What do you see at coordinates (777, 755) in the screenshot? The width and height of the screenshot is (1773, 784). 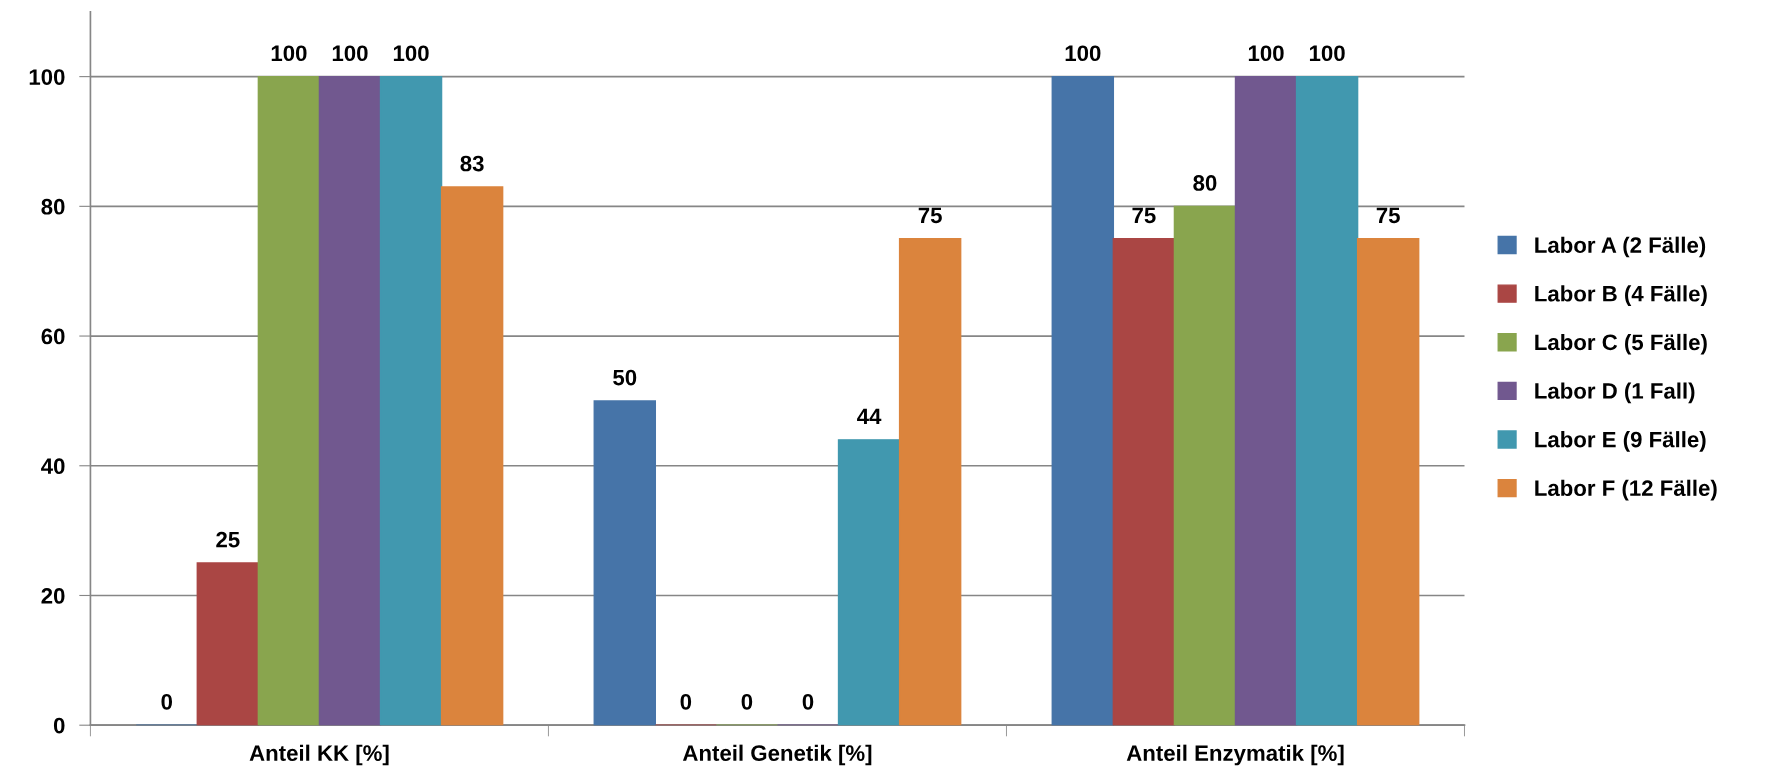 I see `x-tick-label: Anteil Genetik [%]` at bounding box center [777, 755].